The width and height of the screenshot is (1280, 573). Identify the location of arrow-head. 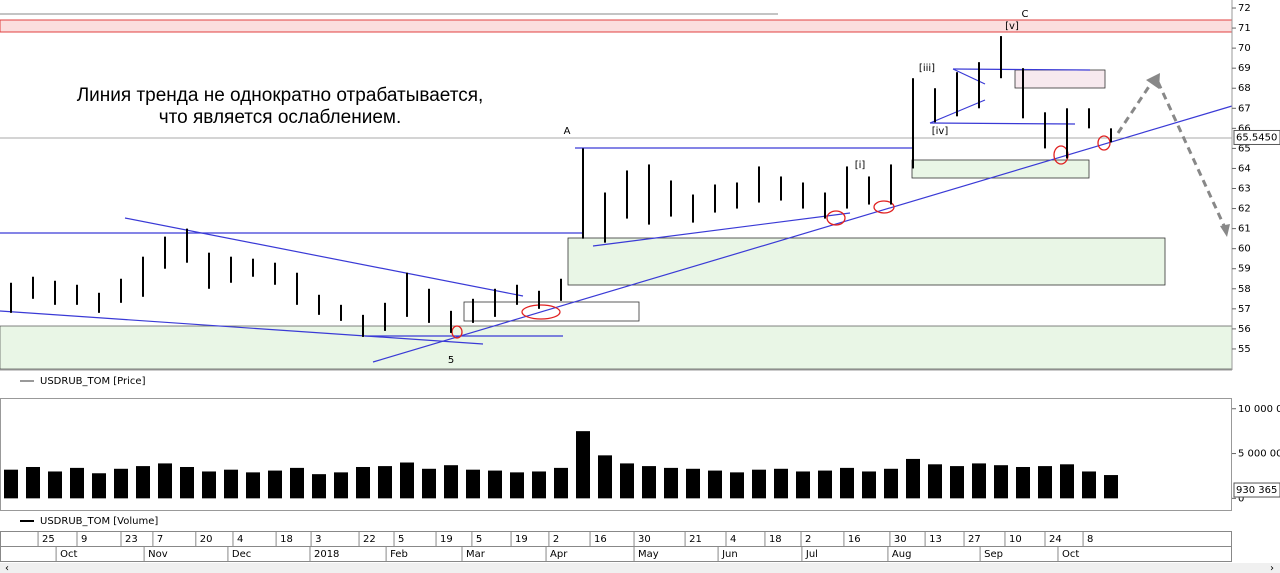
(1225, 230).